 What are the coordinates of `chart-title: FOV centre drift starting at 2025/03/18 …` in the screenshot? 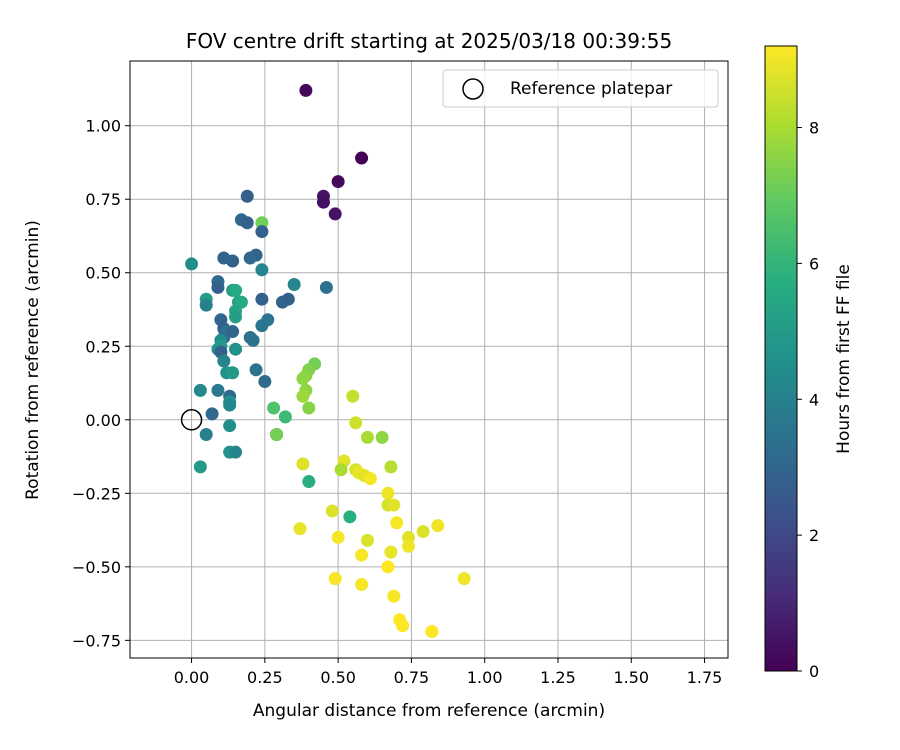 It's located at (429, 41).